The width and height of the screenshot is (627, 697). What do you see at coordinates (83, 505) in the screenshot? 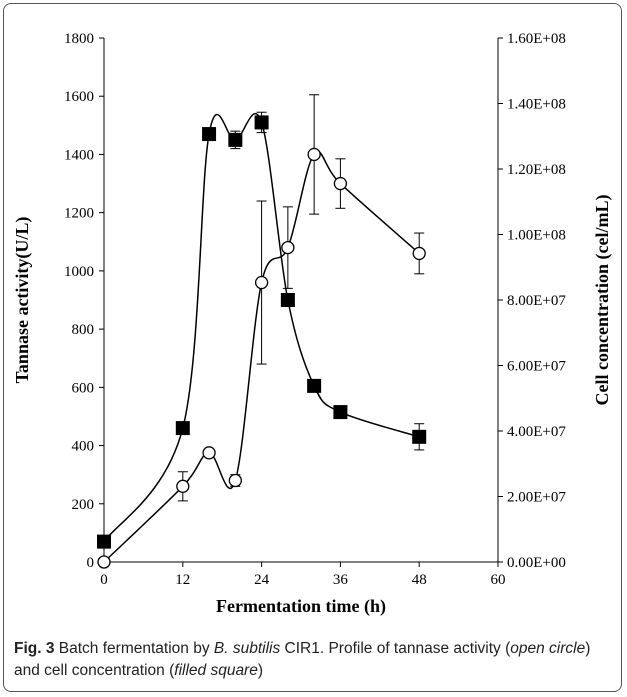
I see `y-tick-label: 200` at bounding box center [83, 505].